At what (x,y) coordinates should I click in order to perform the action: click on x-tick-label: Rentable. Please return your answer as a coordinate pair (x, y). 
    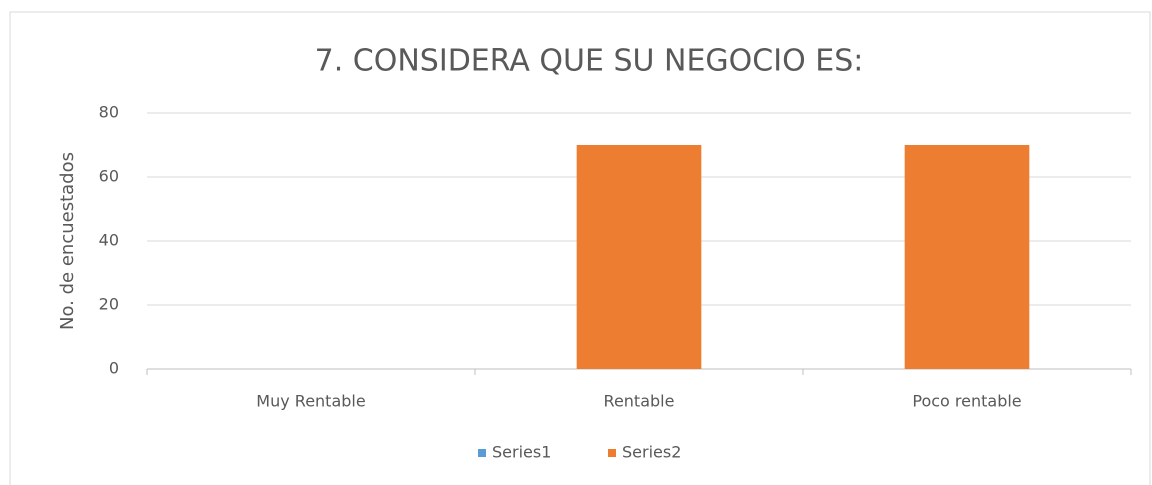
    Looking at the image, I should click on (639, 401).